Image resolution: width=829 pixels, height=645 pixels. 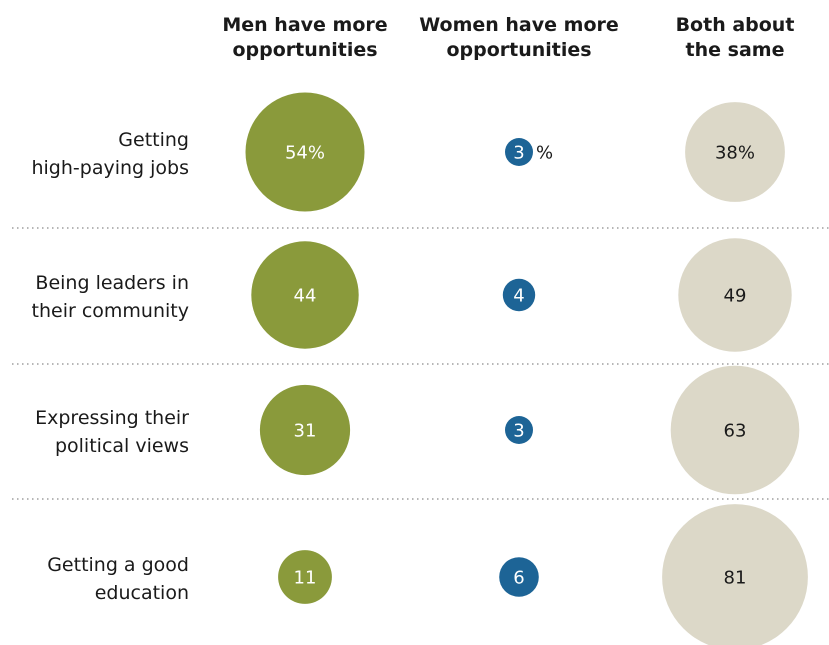 What do you see at coordinates (110, 311) in the screenshot?
I see `row-label: their community` at bounding box center [110, 311].